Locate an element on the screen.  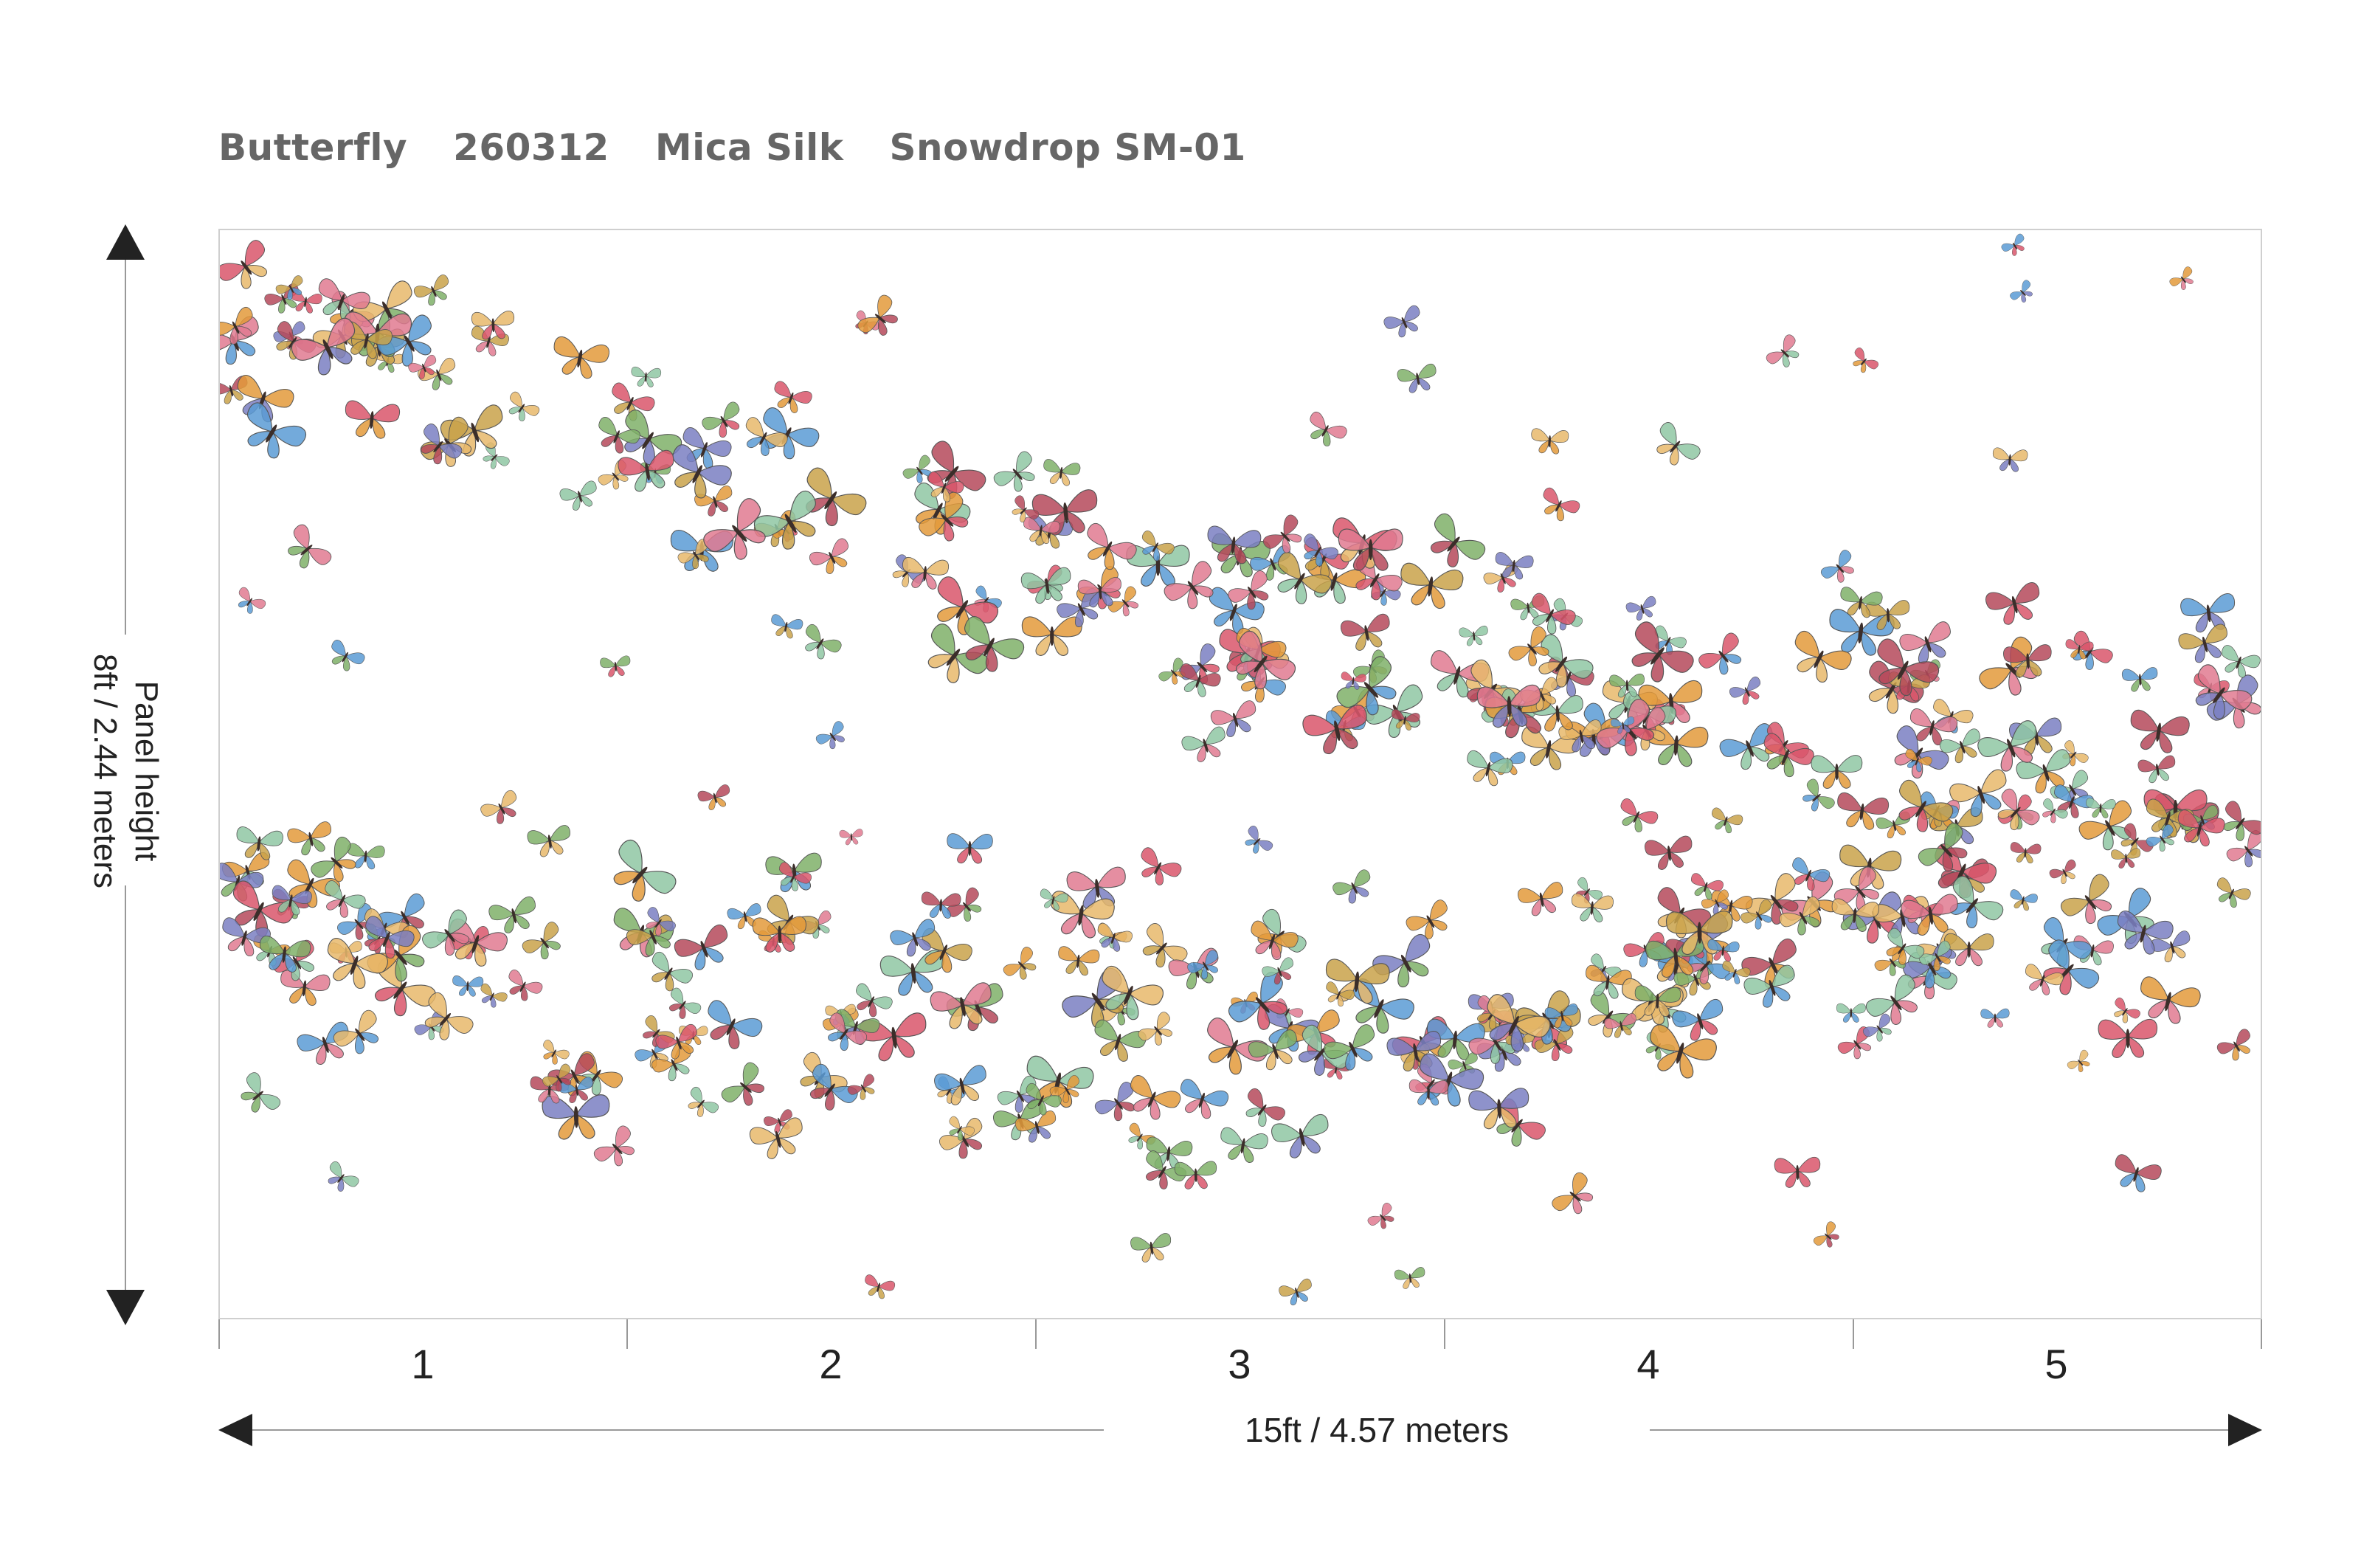
arrow-down-icon is located at coordinates (125, 1307).